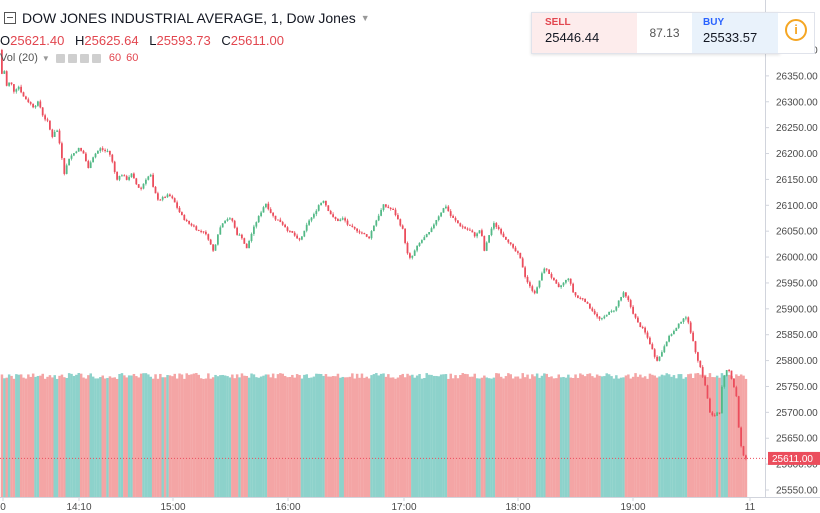  Describe the element at coordinates (84, 58) in the screenshot. I see `close-icon` at that location.